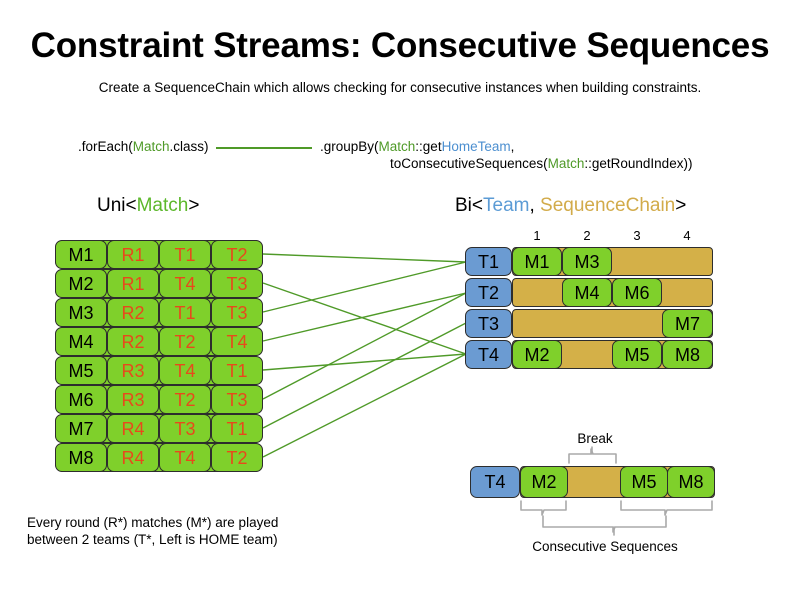 Image resolution: width=800 pixels, height=600 pixels. What do you see at coordinates (469, 205) in the screenshot?
I see `bi-heading-prefix: Bi<` at bounding box center [469, 205].